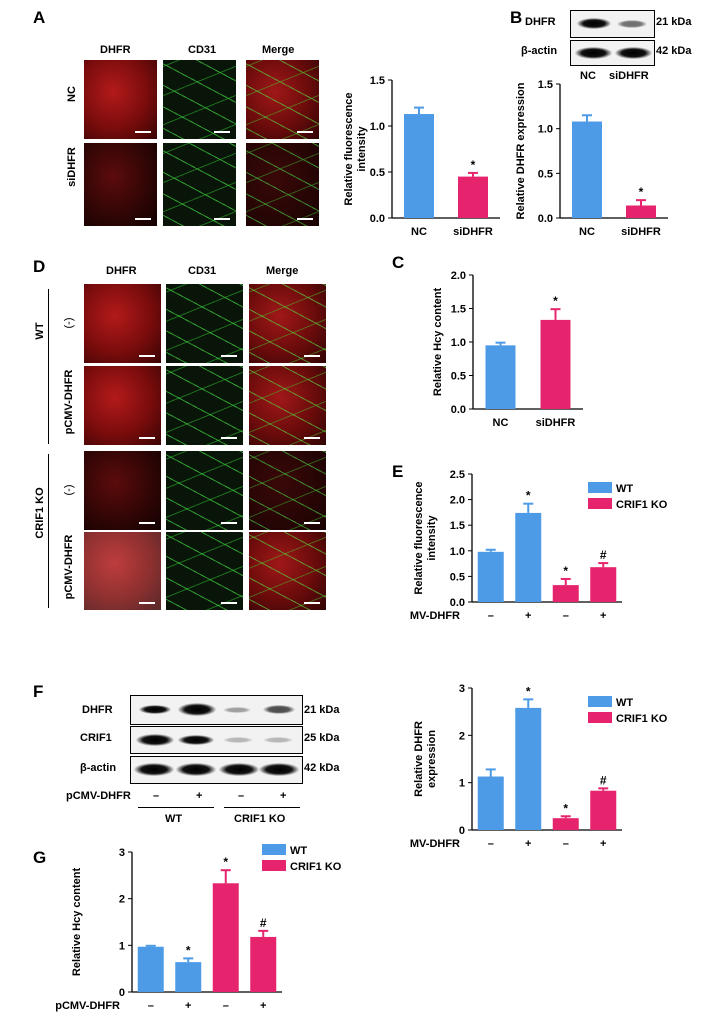  I want to click on row-label-sidhfr: siDHFR, so click(72, 167).